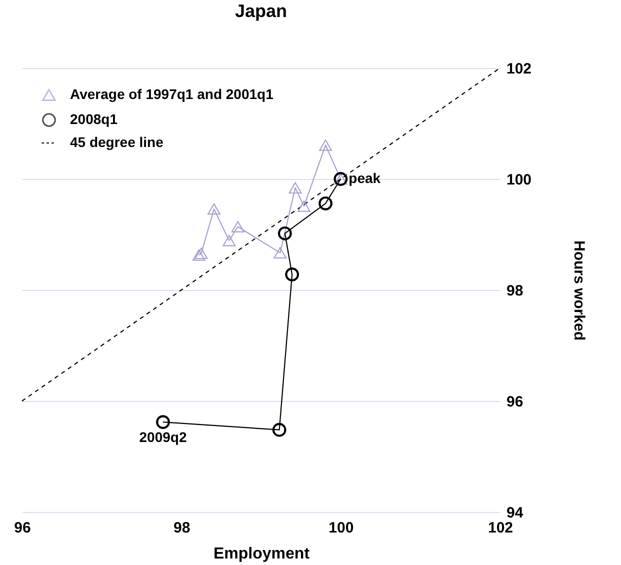 Image resolution: width=621 pixels, height=565 pixels. I want to click on legend-label: Average of 1997q1 and 2001q1, so click(172, 94).